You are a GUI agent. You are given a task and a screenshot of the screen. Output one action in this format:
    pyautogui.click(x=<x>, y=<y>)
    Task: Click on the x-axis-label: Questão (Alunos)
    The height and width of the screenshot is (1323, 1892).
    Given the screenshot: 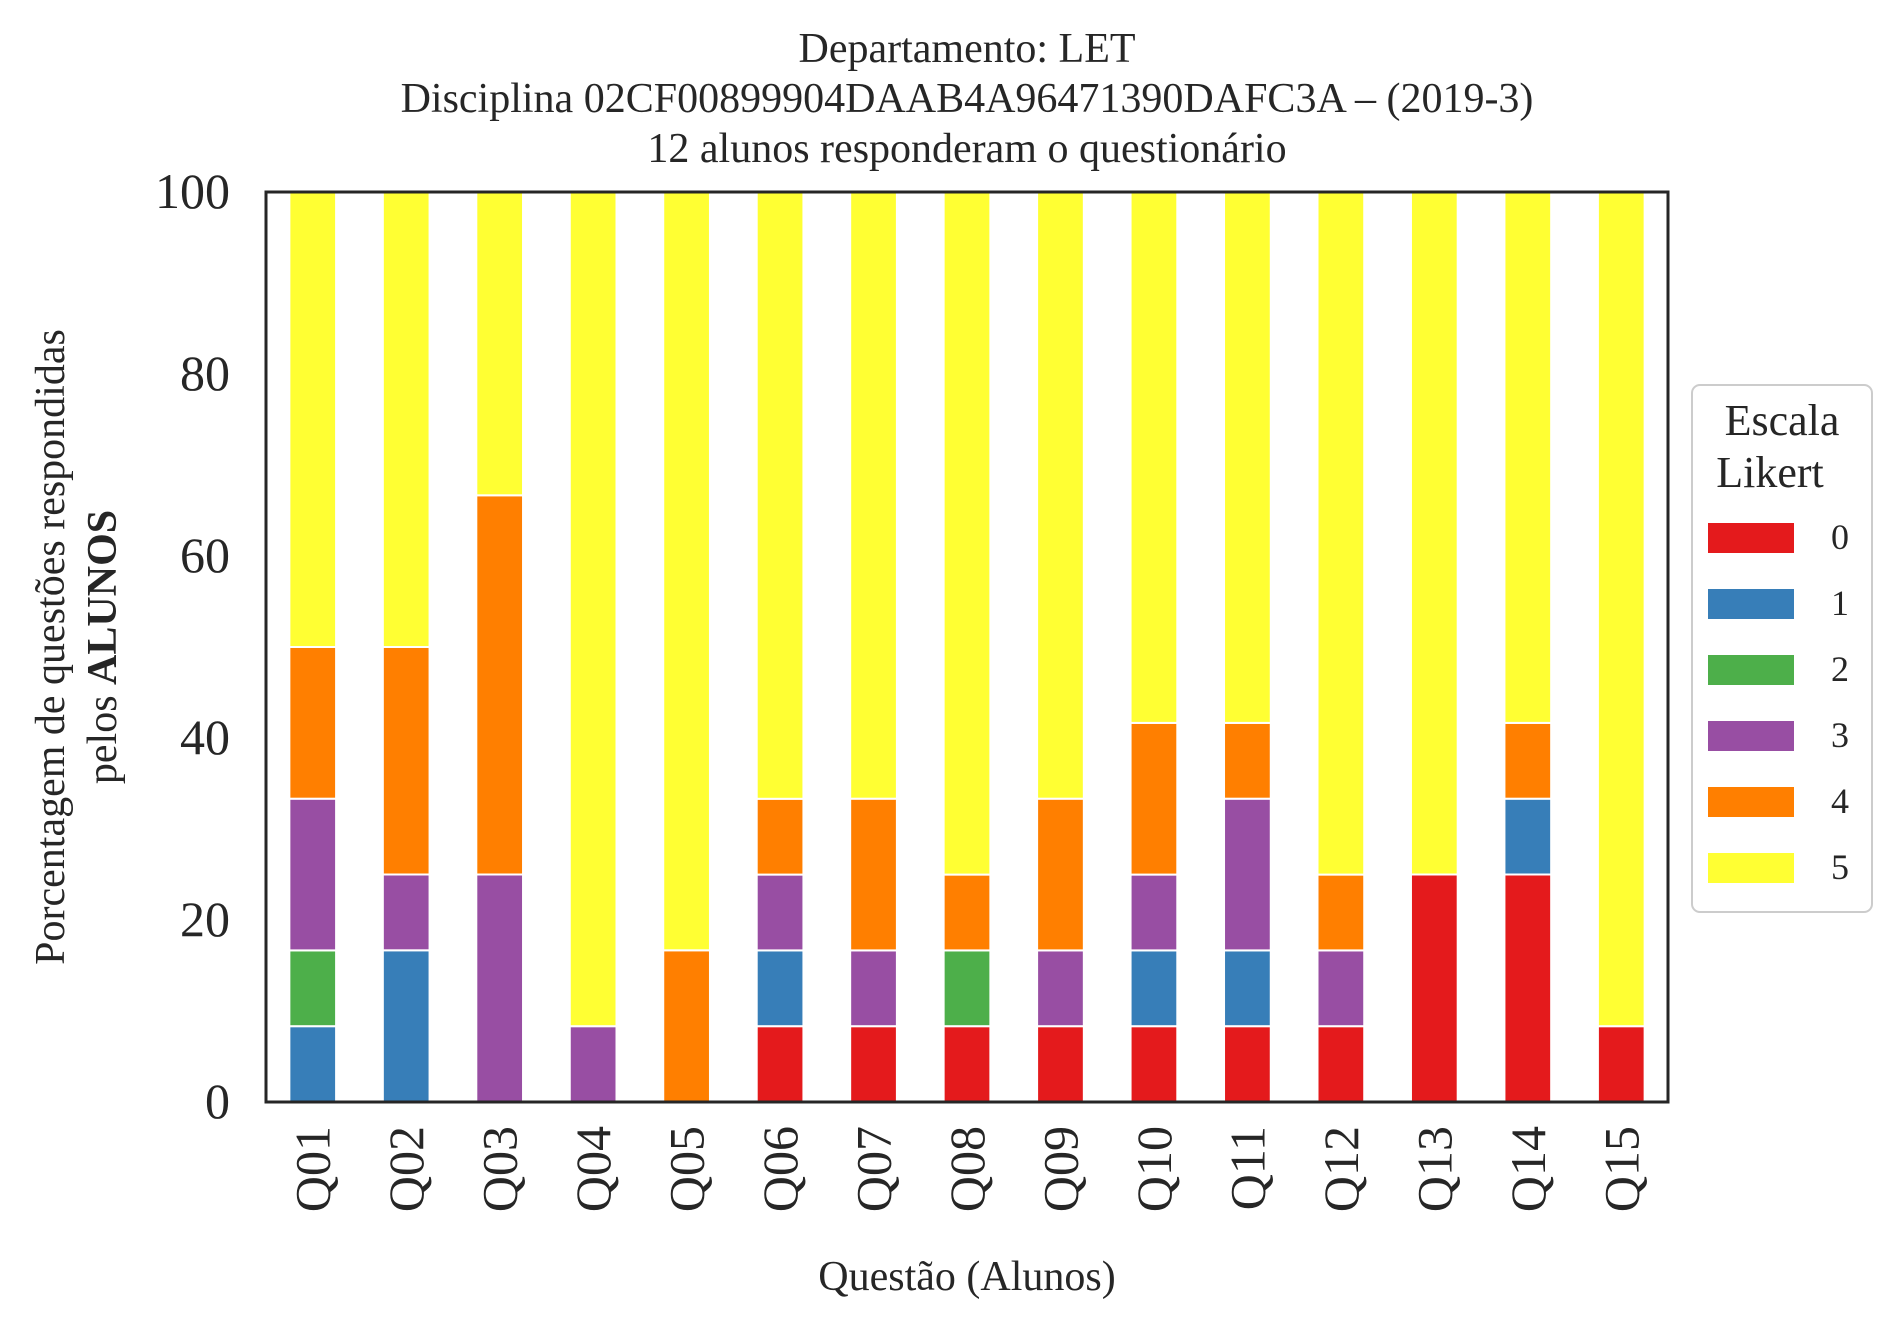 What is the action you would take?
    pyautogui.click(x=966, y=1277)
    